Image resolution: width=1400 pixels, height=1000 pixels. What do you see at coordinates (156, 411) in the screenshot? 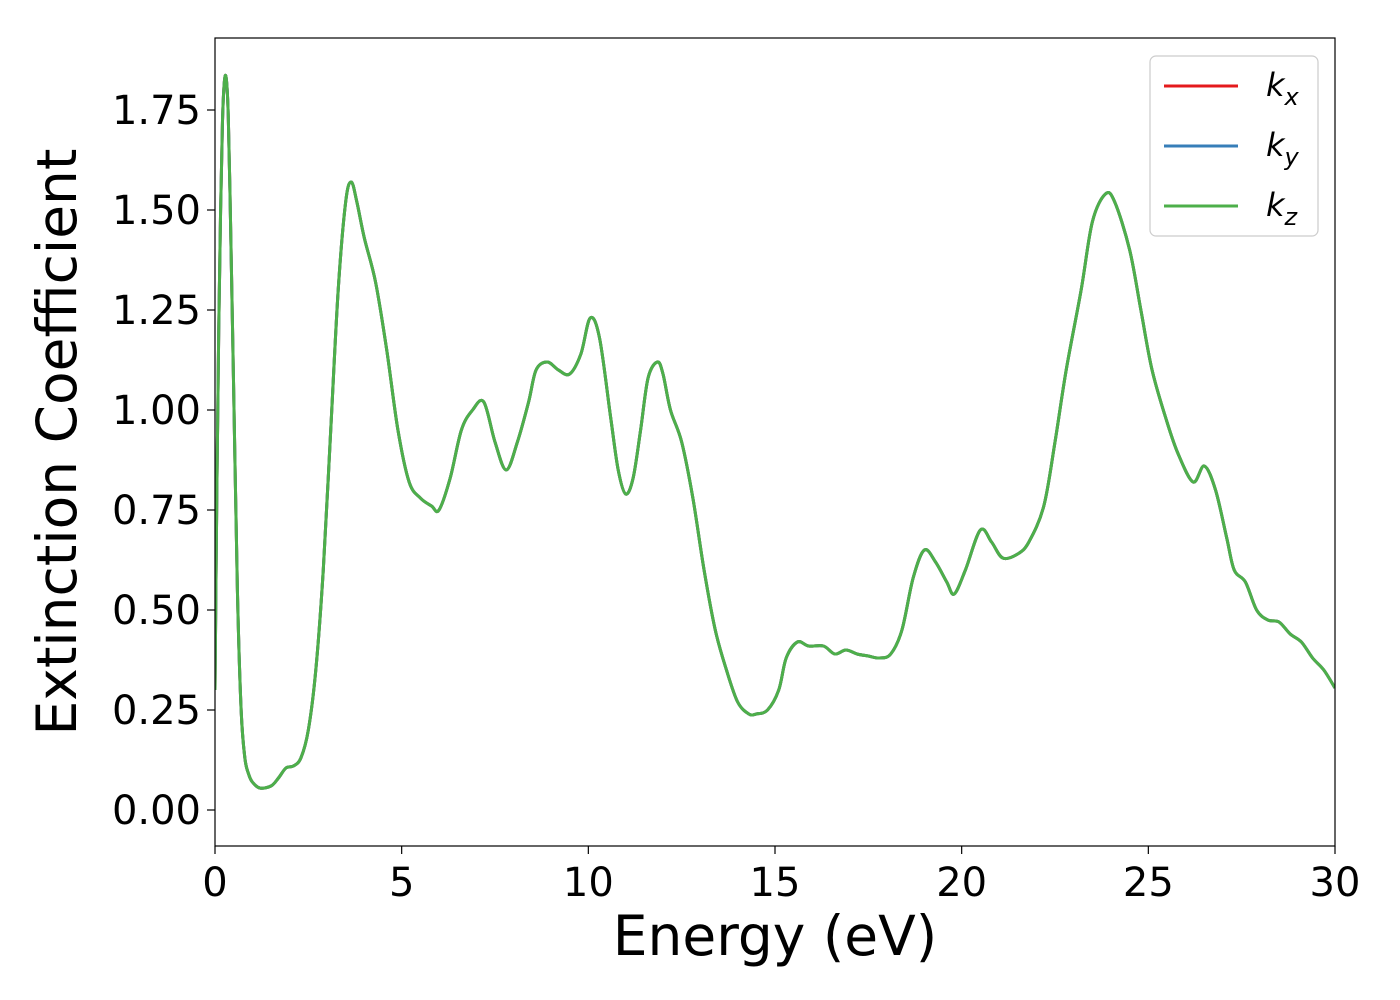
I see `y-tick-label: 1.00` at bounding box center [156, 411].